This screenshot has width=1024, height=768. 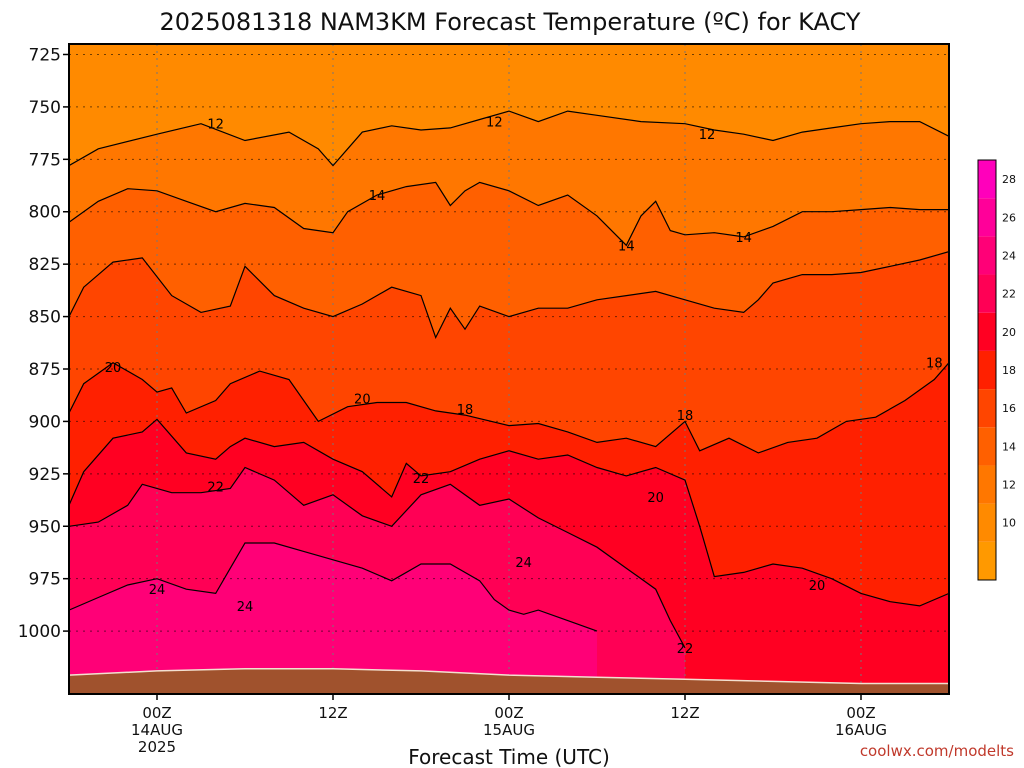 What do you see at coordinates (45, 265) in the screenshot?
I see `y-tick-label-825: 825` at bounding box center [45, 265].